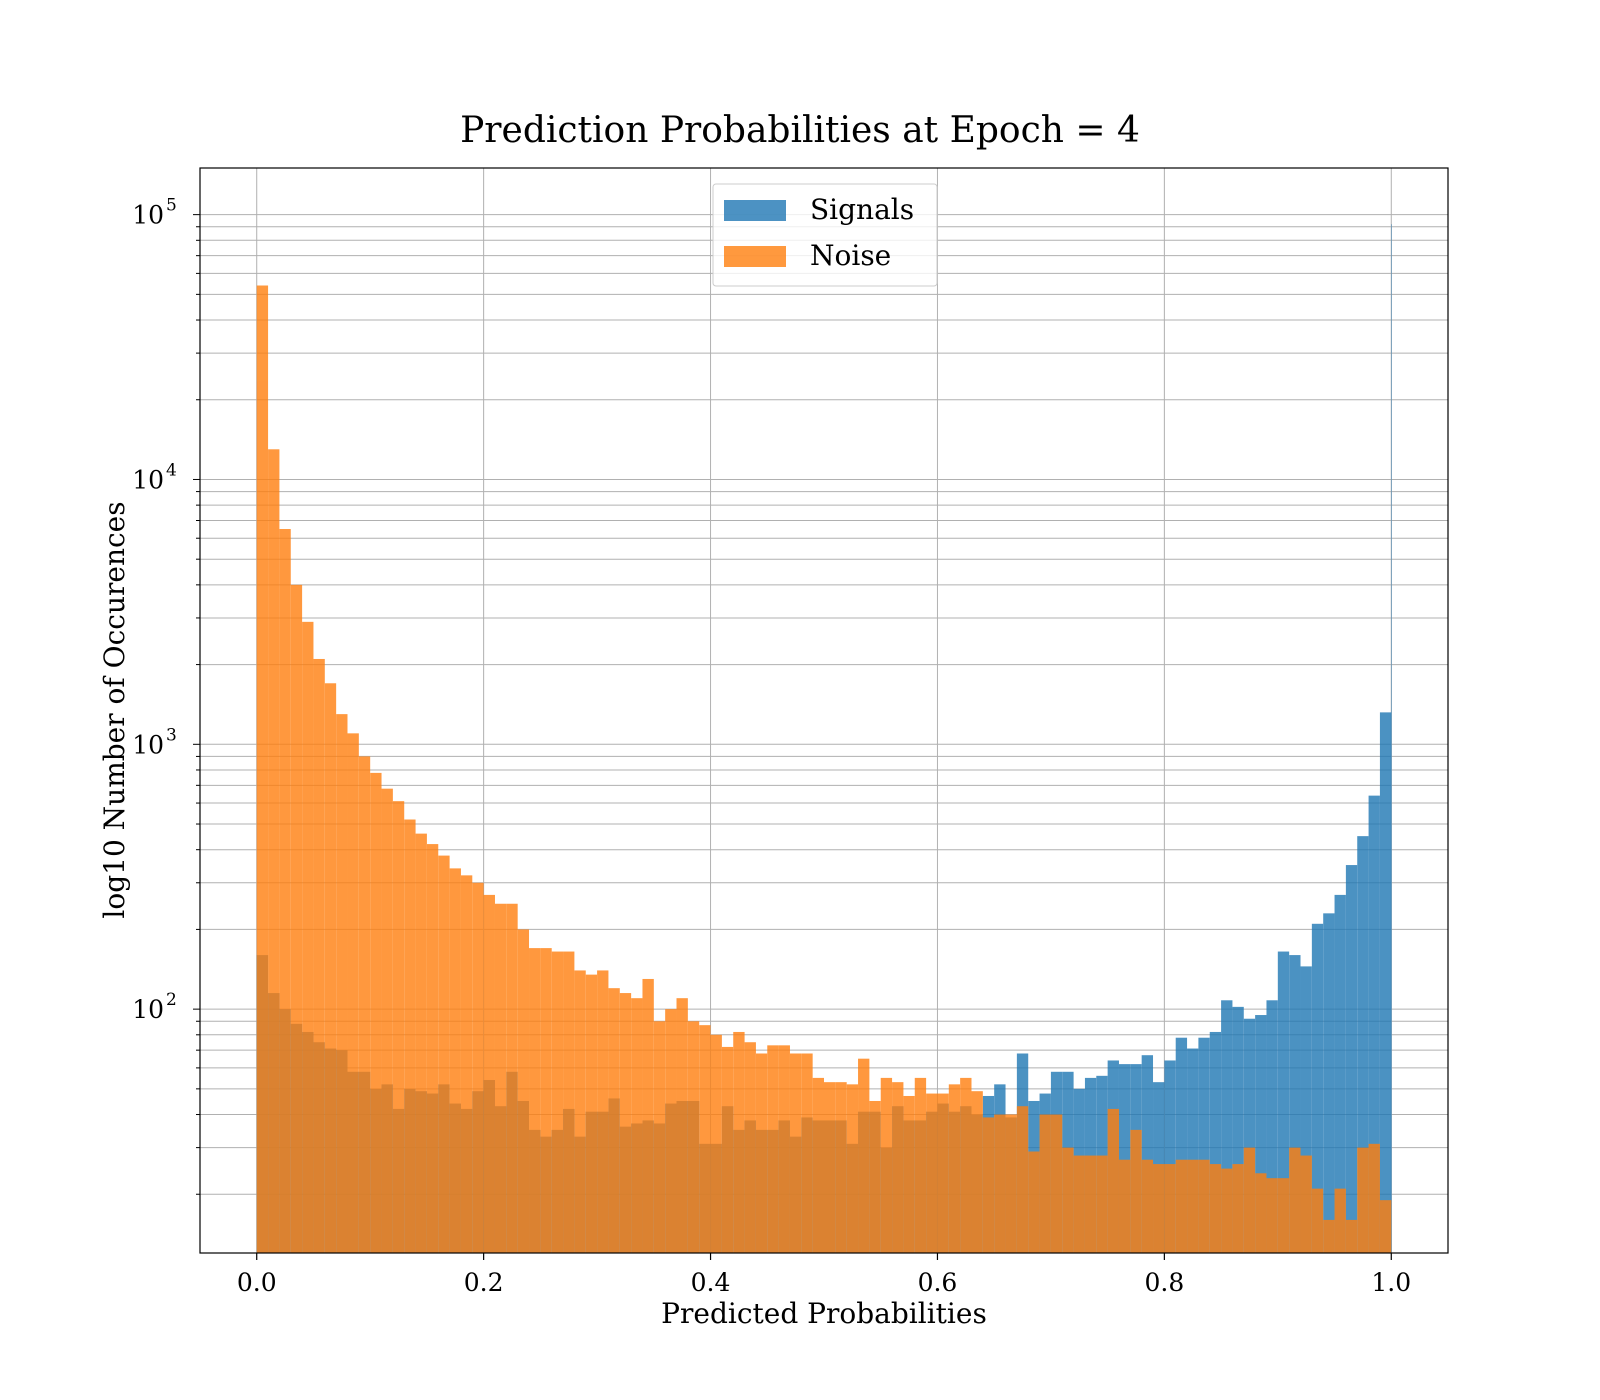 Image resolution: width=1600 pixels, height=1400 pixels. What do you see at coordinates (850, 255) in the screenshot?
I see `legend-label-noise: Noise` at bounding box center [850, 255].